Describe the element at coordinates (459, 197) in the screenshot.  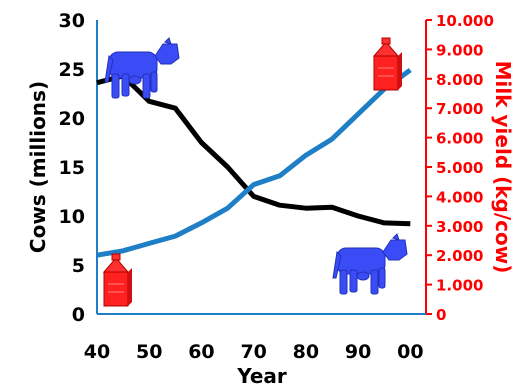
I see `right-tick-label: 4.000` at that location.